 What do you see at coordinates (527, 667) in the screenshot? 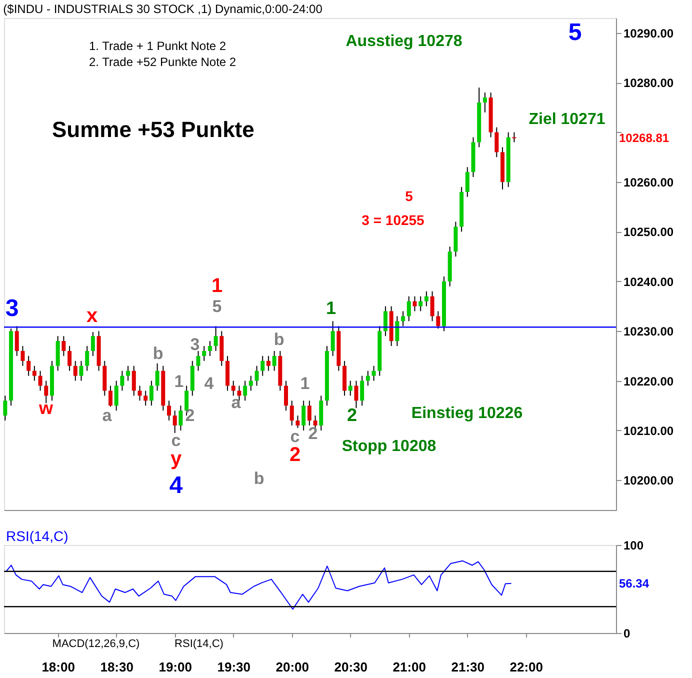
I see `x-tick-label: 22:00` at bounding box center [527, 667].